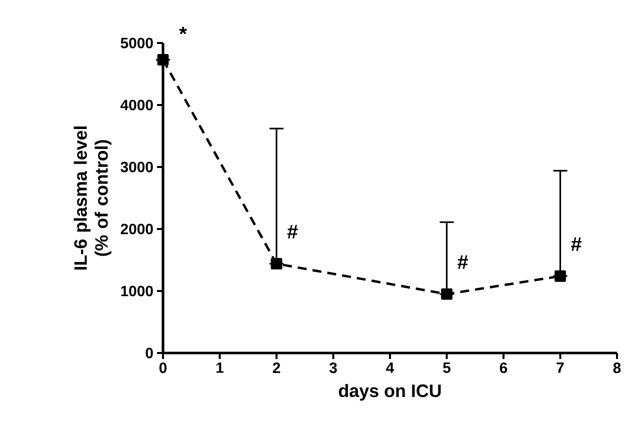 This screenshot has height=425, width=627. Describe the element at coordinates (220, 367) in the screenshot. I see `x-tick-label: 1` at that location.